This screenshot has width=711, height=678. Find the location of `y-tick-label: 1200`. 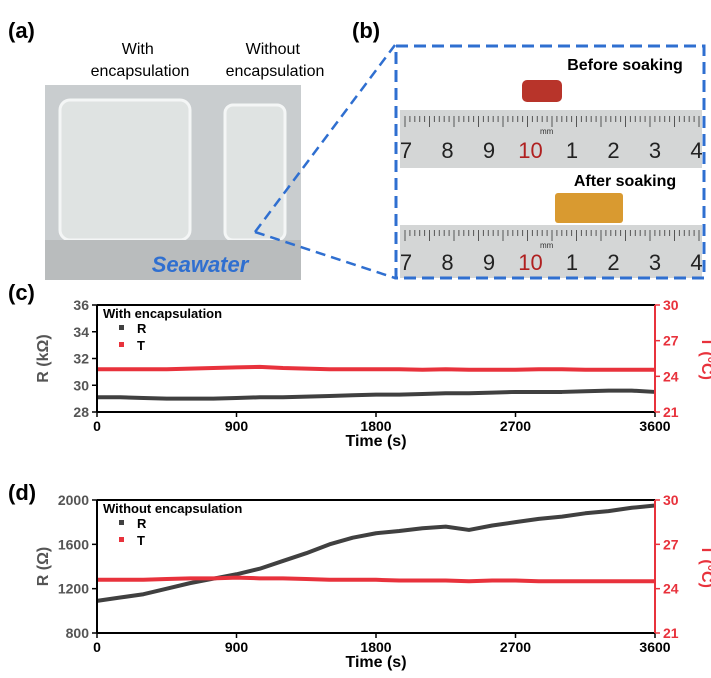

y-tick-label: 1200 is located at coordinates (73, 589).